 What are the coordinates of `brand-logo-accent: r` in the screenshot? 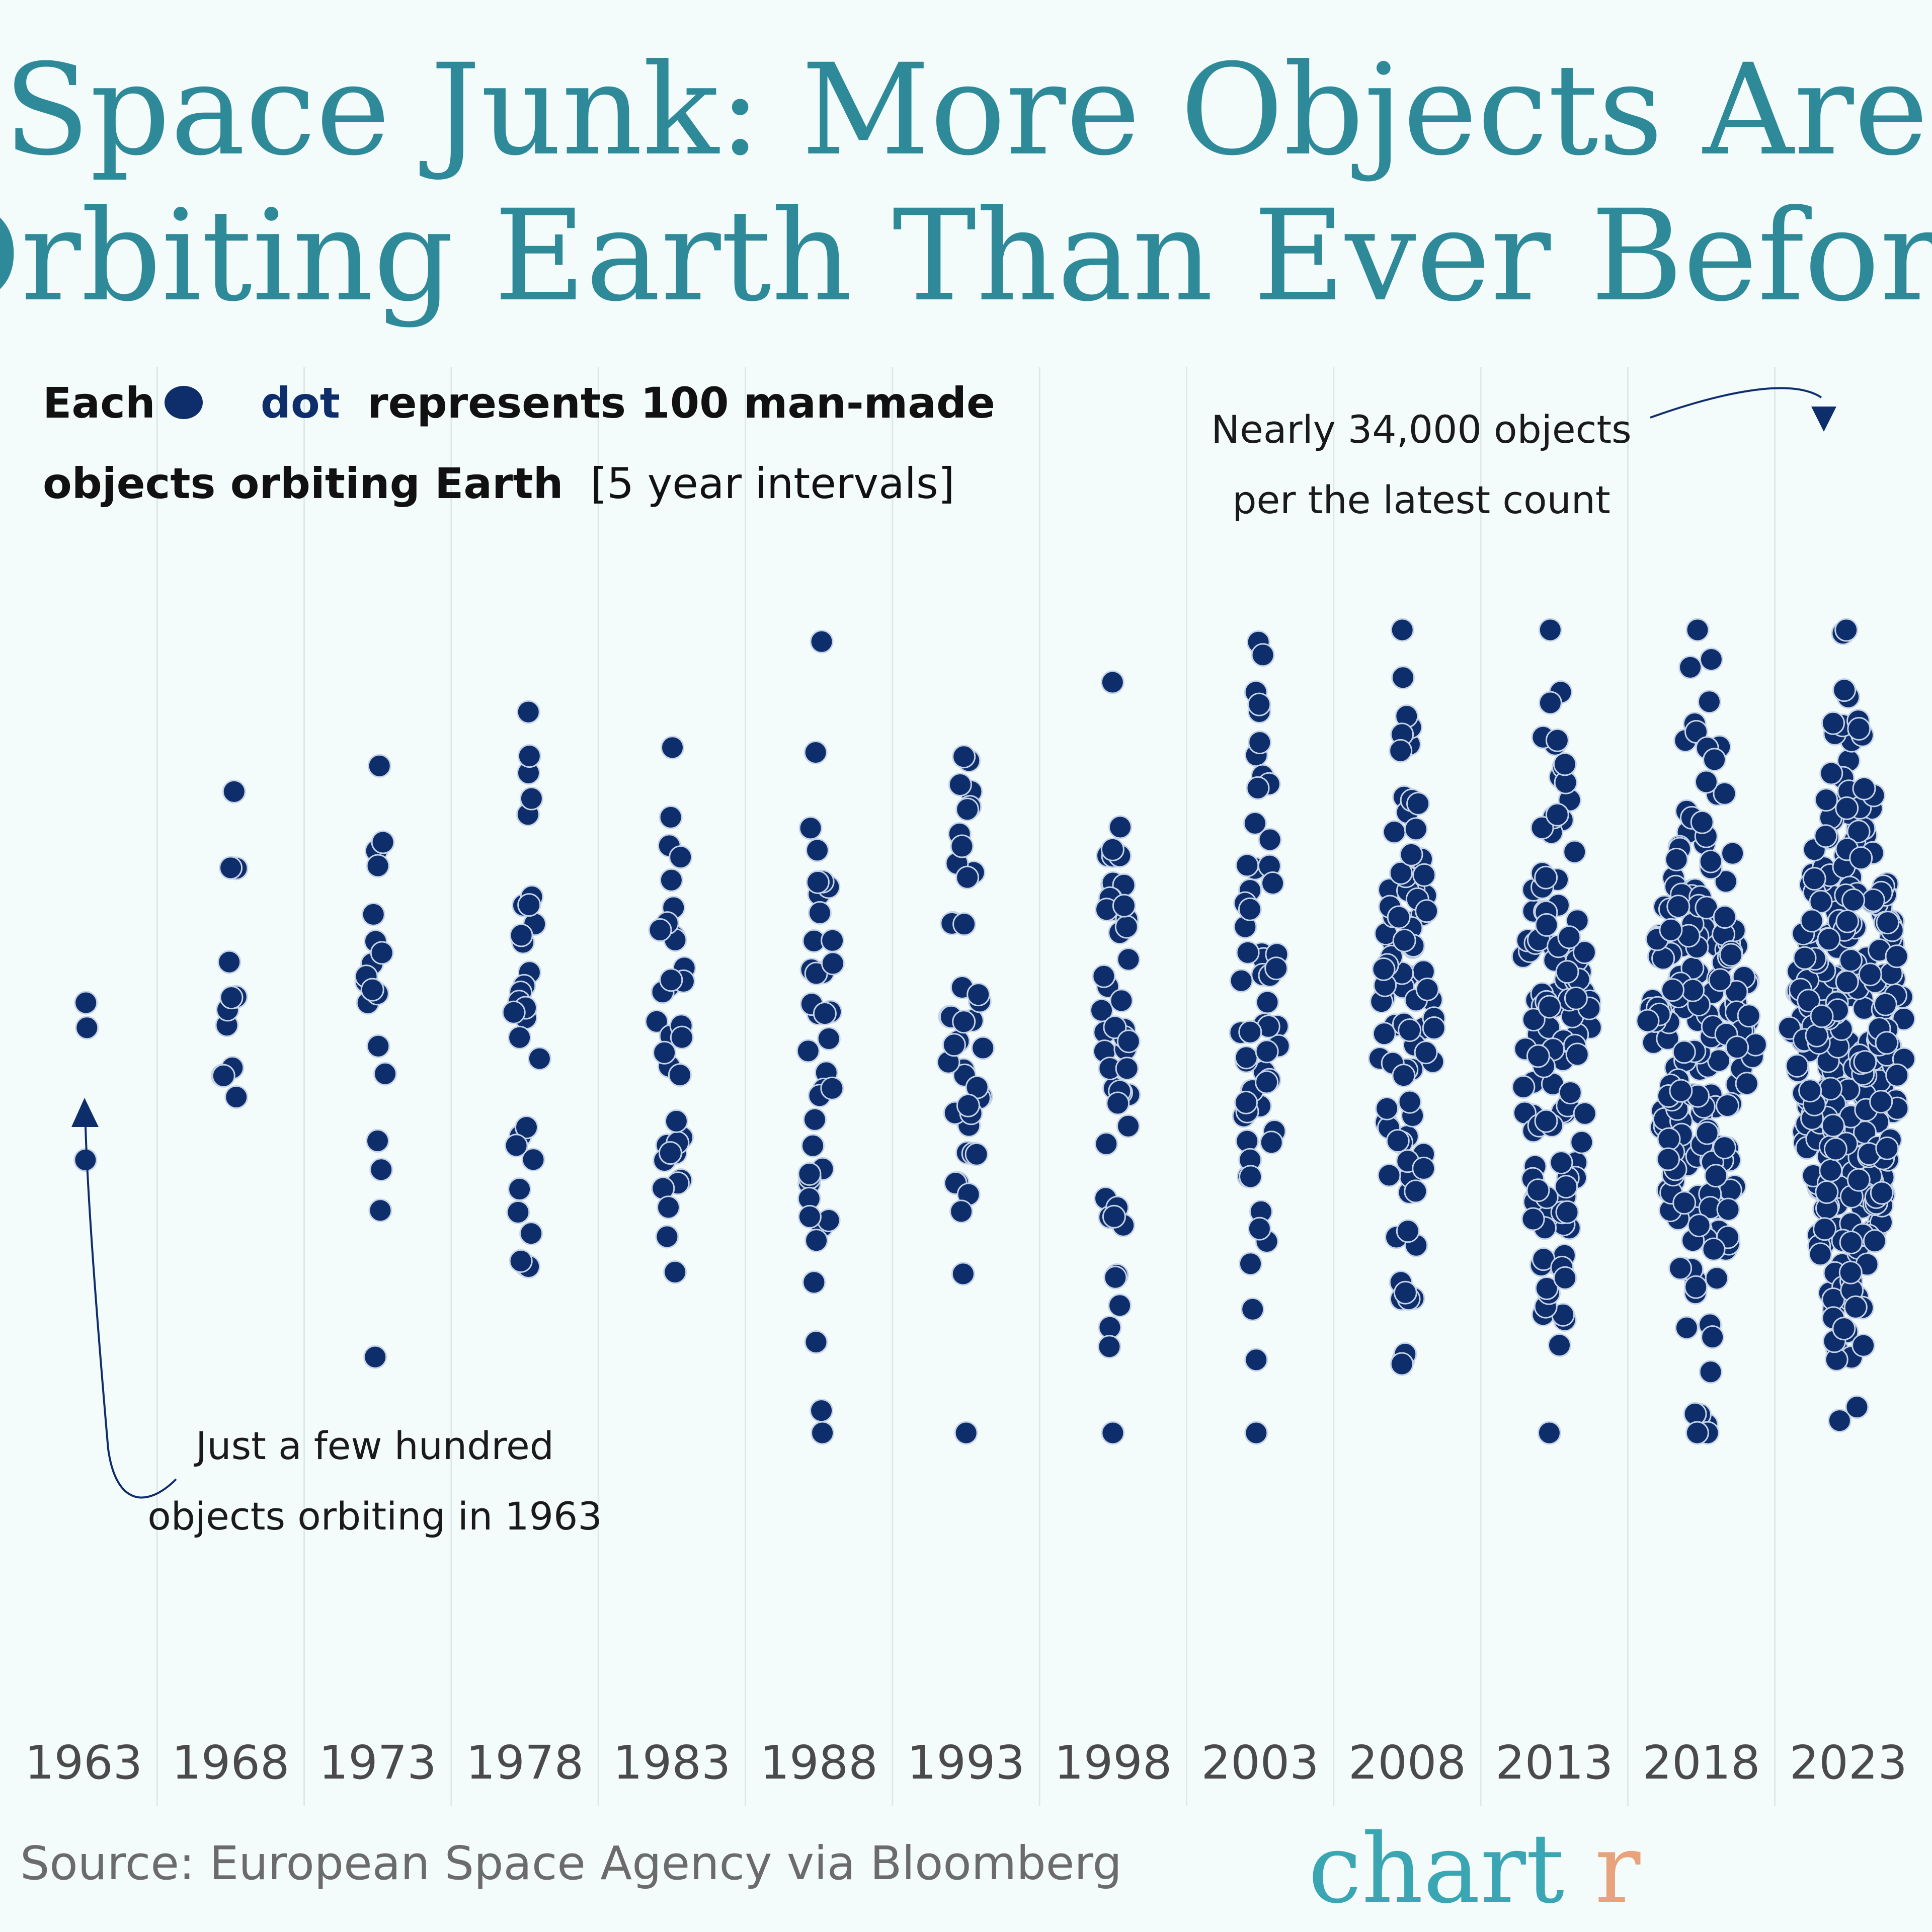 It's located at (1618, 1869).